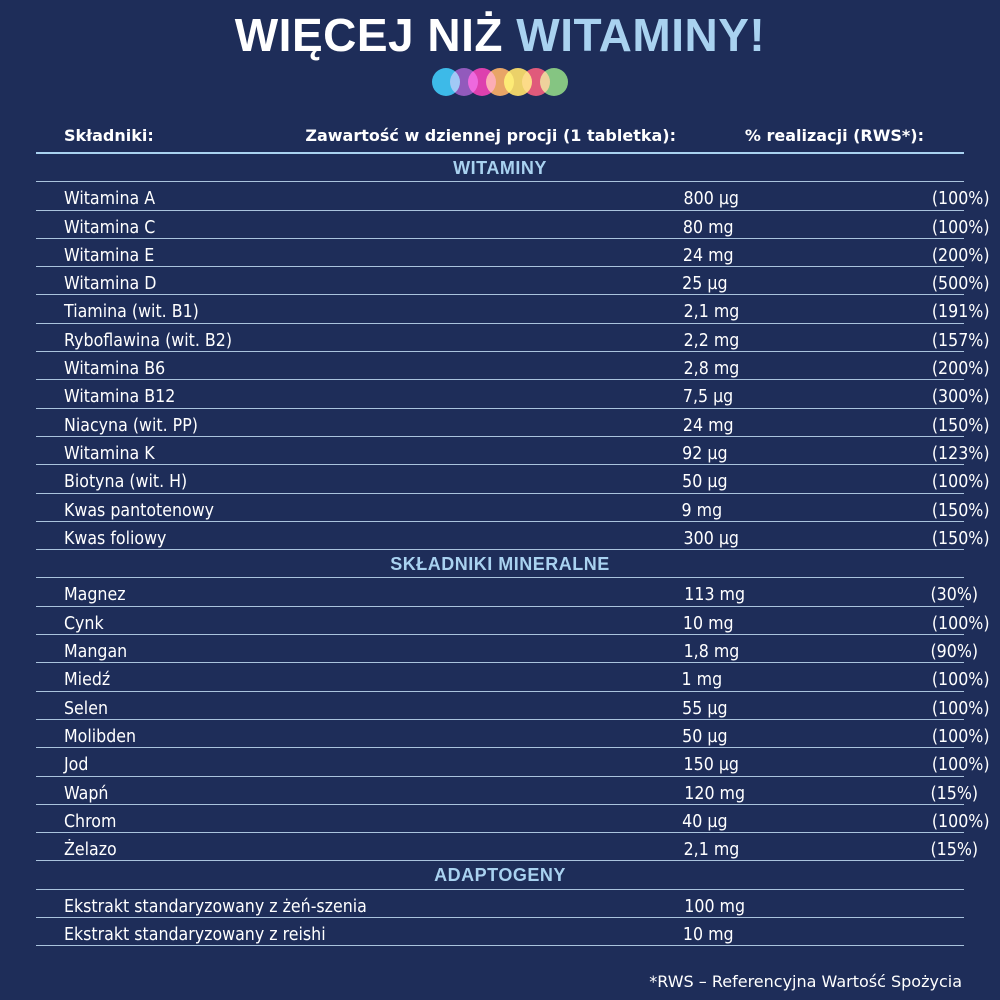 The height and width of the screenshot is (1000, 1000). I want to click on footnote: *RWS – Referencyjna Wartość Spożycia, so click(805, 981).